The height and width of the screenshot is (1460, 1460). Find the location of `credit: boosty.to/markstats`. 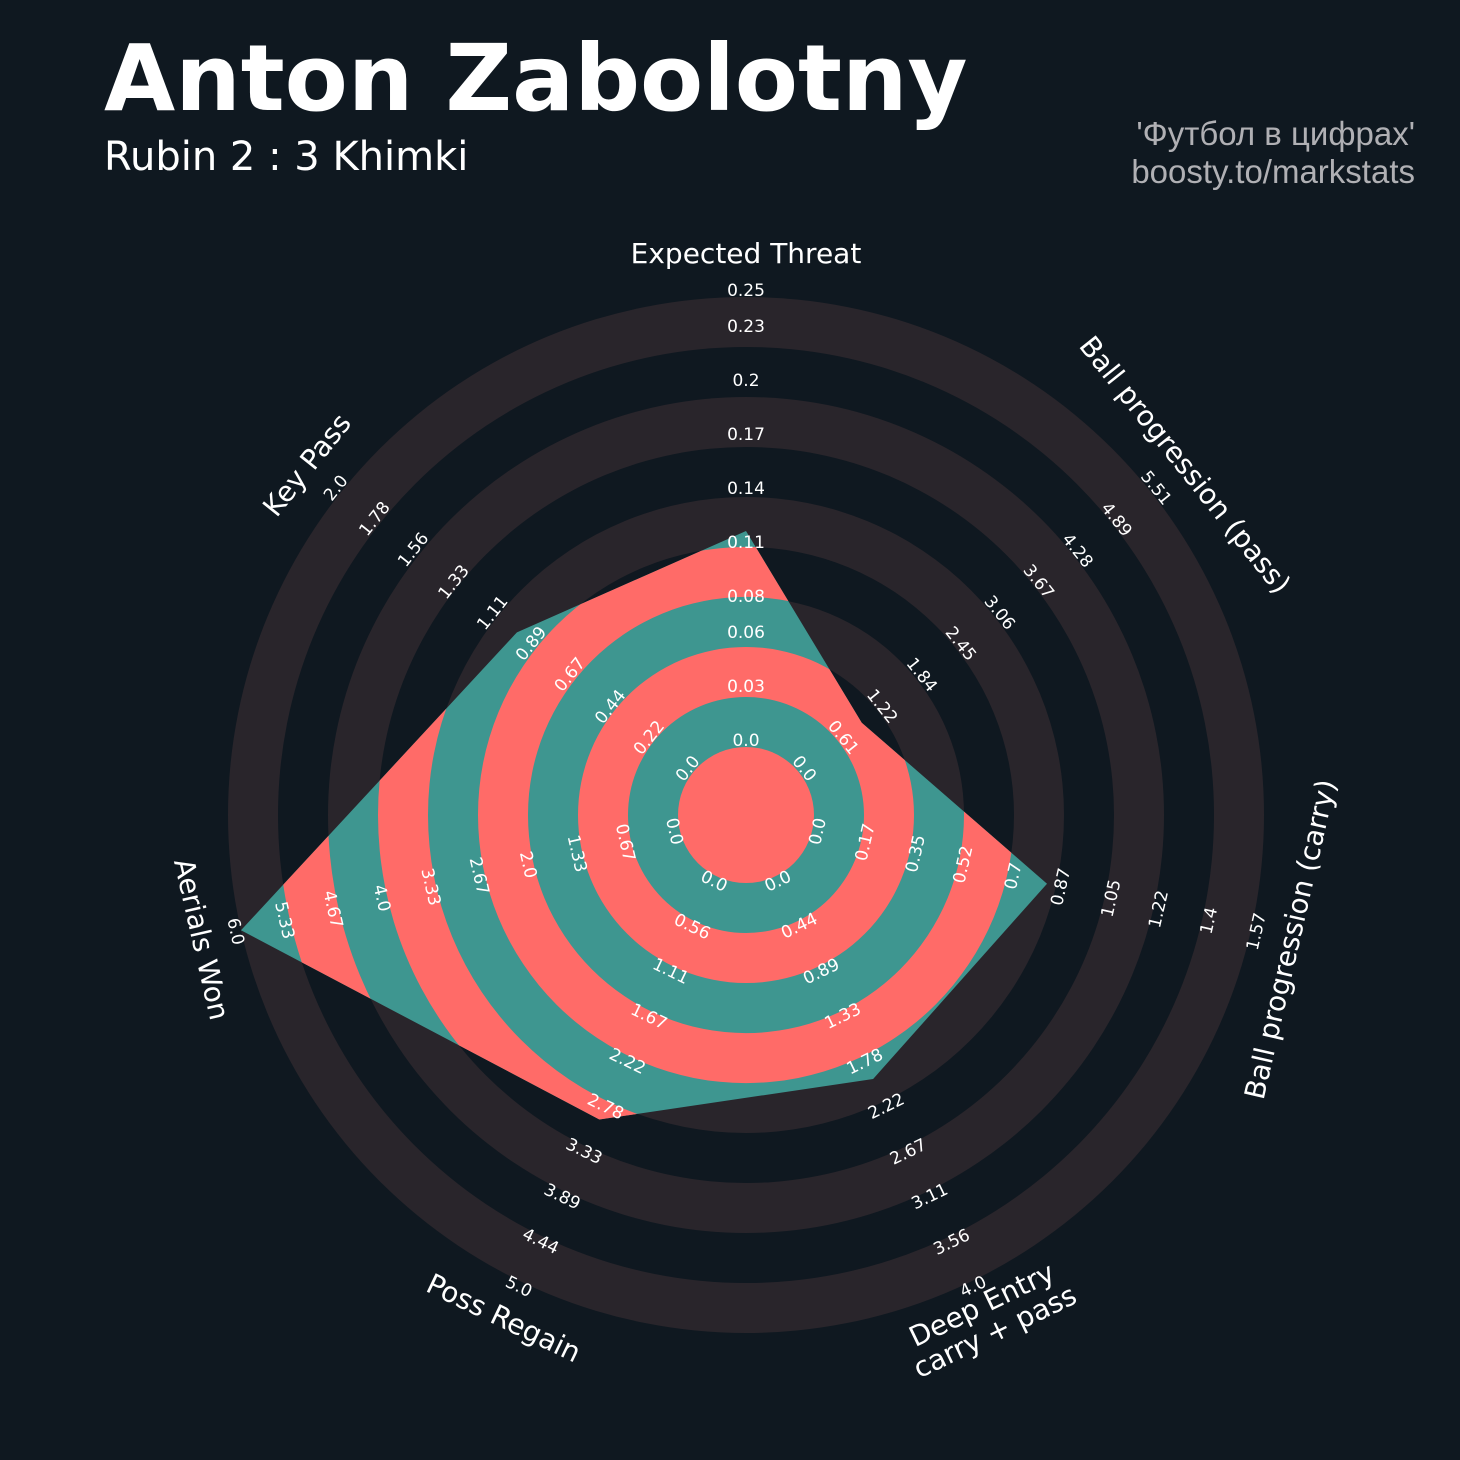

credit: boosty.to/markstats is located at coordinates (1273, 171).